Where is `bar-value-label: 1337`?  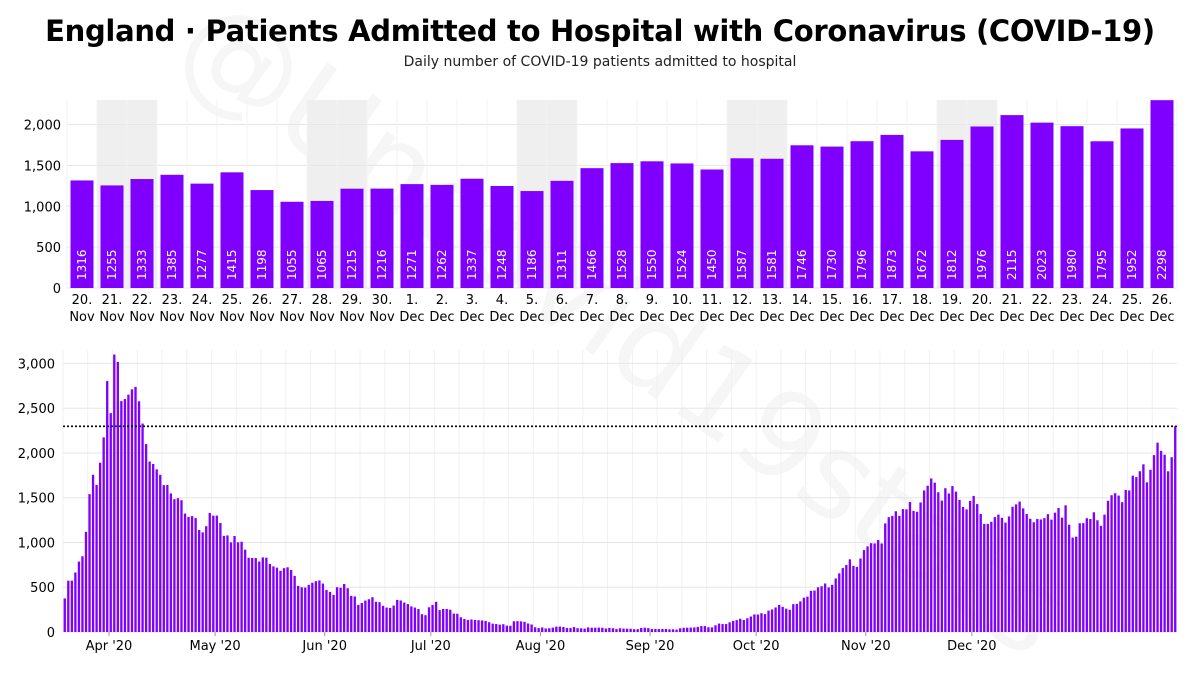
bar-value-label: 1337 is located at coordinates (472, 264).